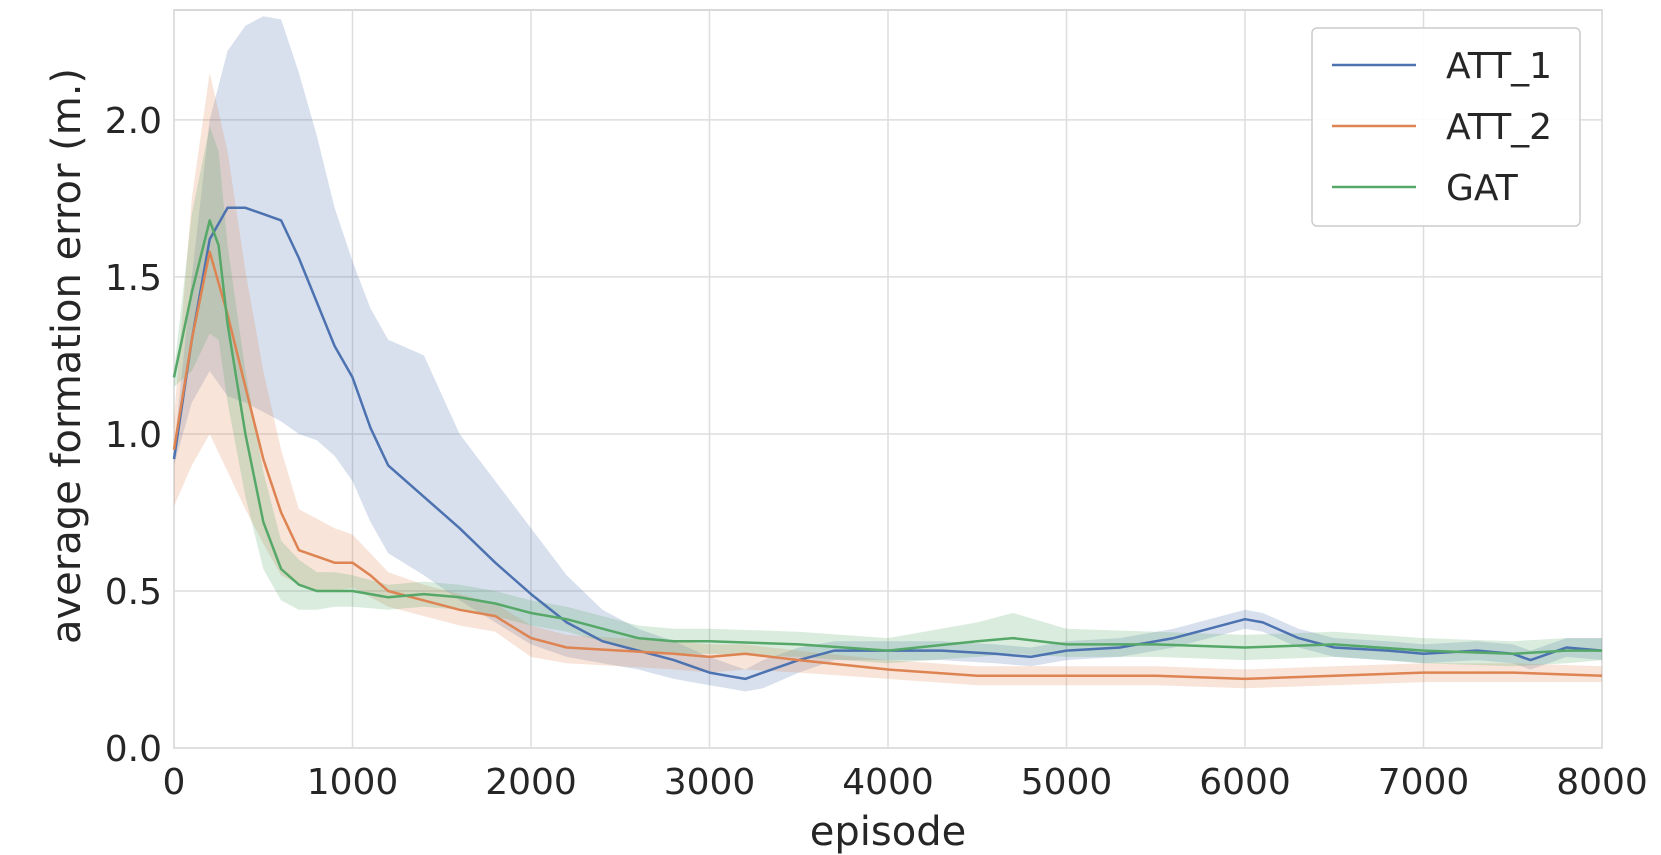 This screenshot has height=855, width=1661. What do you see at coordinates (888, 782) in the screenshot?
I see `x-tick-label: 4000` at bounding box center [888, 782].